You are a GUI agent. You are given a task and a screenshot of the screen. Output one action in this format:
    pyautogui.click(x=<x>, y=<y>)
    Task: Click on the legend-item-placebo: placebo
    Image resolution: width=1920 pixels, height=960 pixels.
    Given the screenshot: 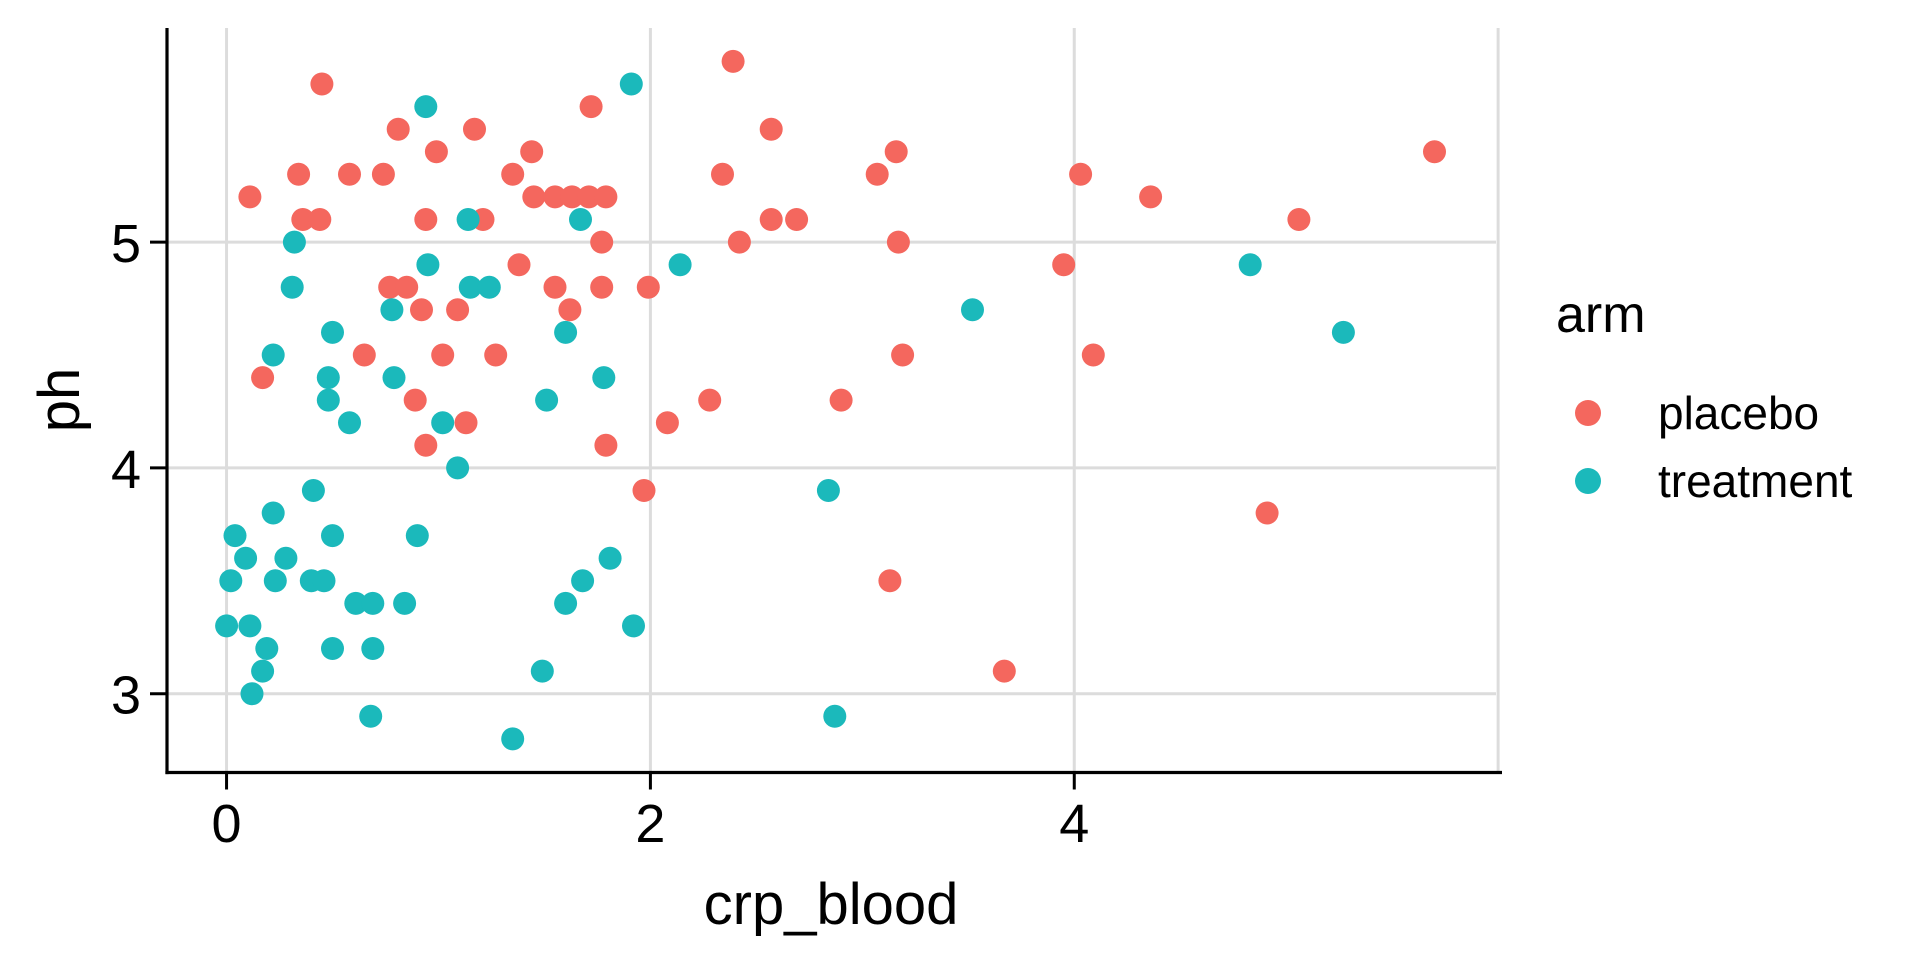 What is the action you would take?
    pyautogui.click(x=1704, y=413)
    